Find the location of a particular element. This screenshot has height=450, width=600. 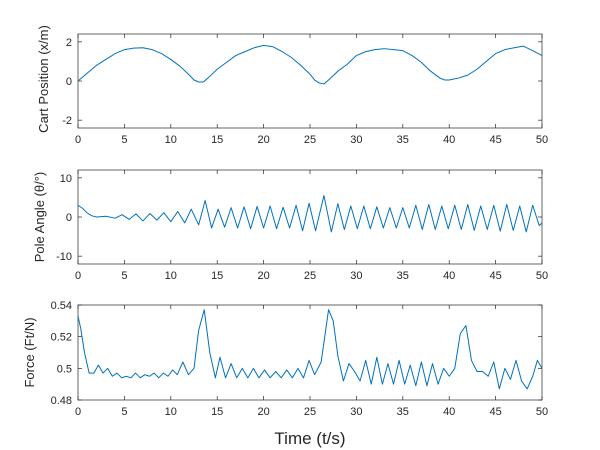

force-series-line is located at coordinates (310, 349).